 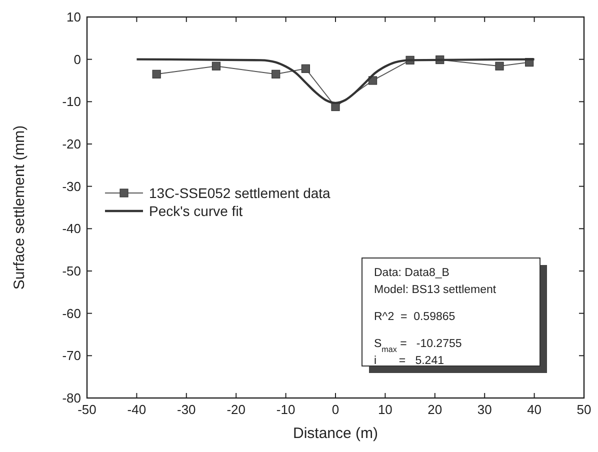 I want to click on x-axis-title: Distance (m), so click(x=335, y=433).